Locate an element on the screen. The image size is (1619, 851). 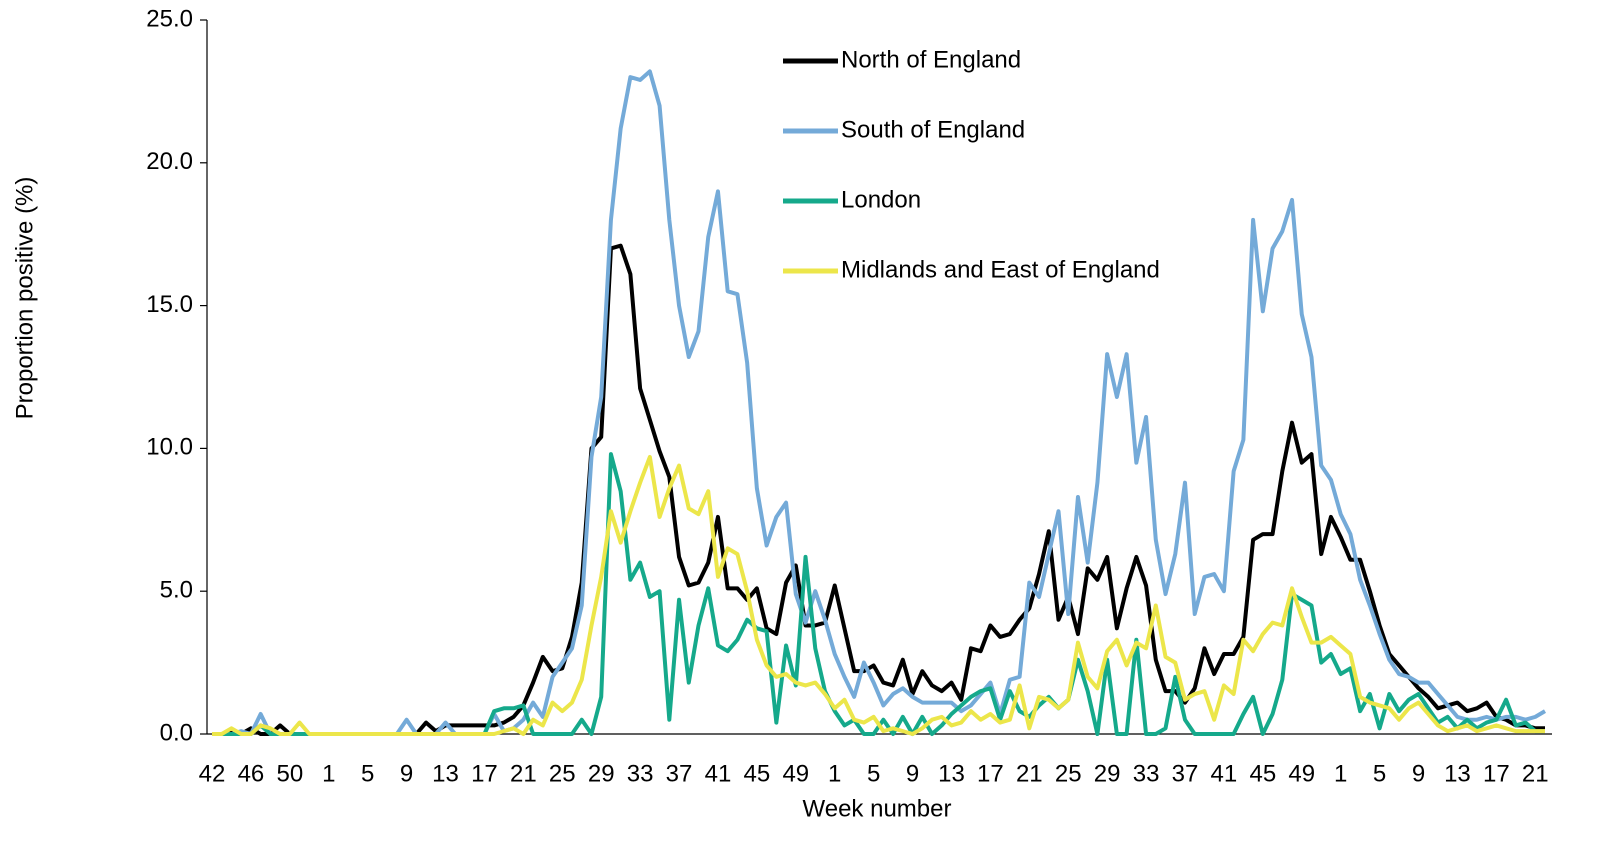
x-tick-label: 46 is located at coordinates (251, 773).